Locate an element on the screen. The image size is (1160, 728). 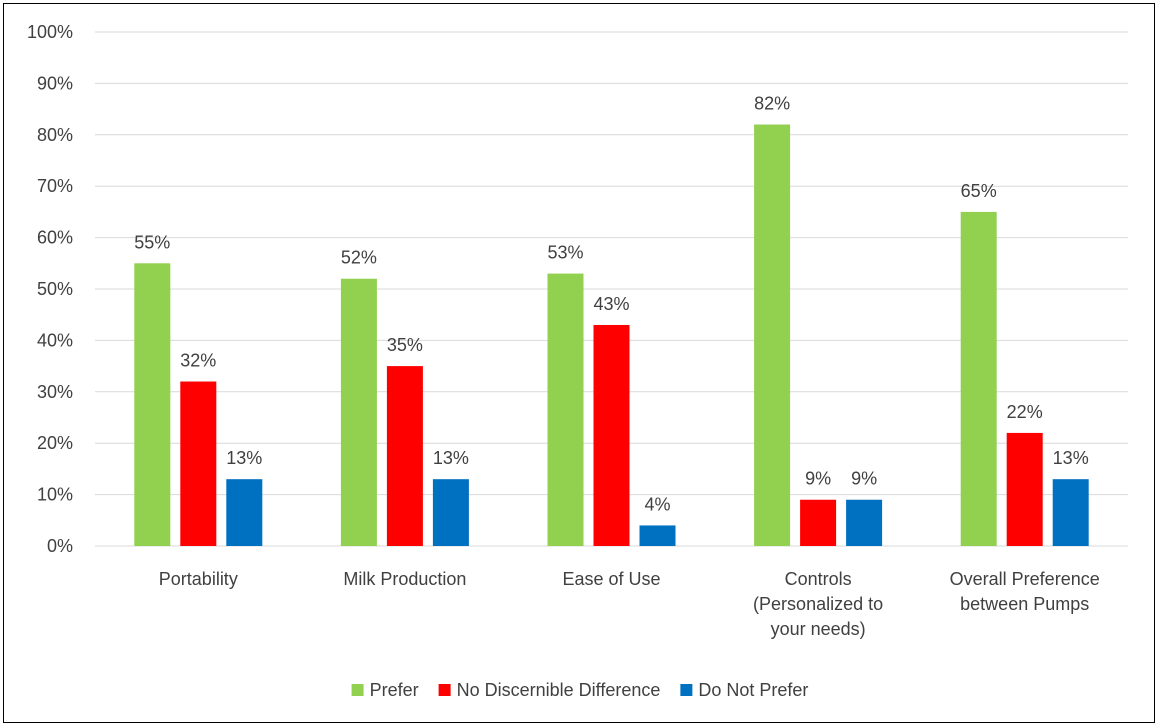
data-label: 43% is located at coordinates (611, 304).